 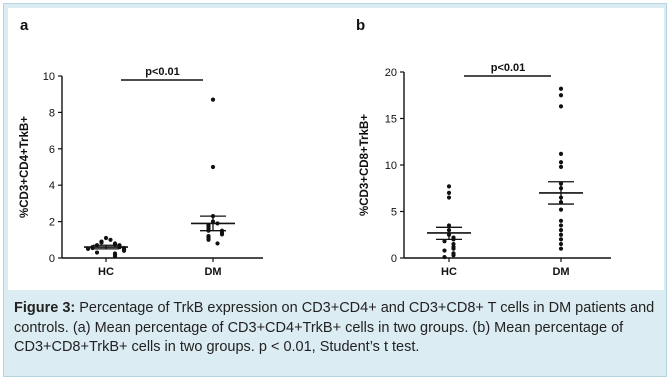 What do you see at coordinates (45, 308) in the screenshot?
I see `caption-label: Figure 3:` at bounding box center [45, 308].